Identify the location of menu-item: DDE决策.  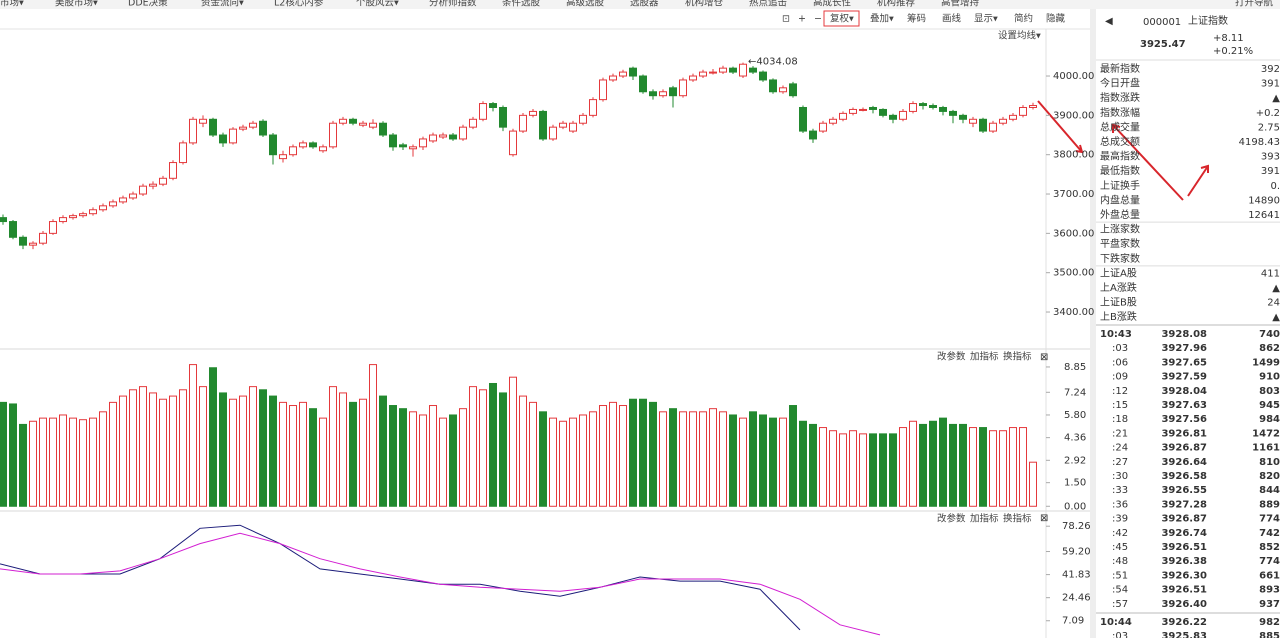
(148, 4).